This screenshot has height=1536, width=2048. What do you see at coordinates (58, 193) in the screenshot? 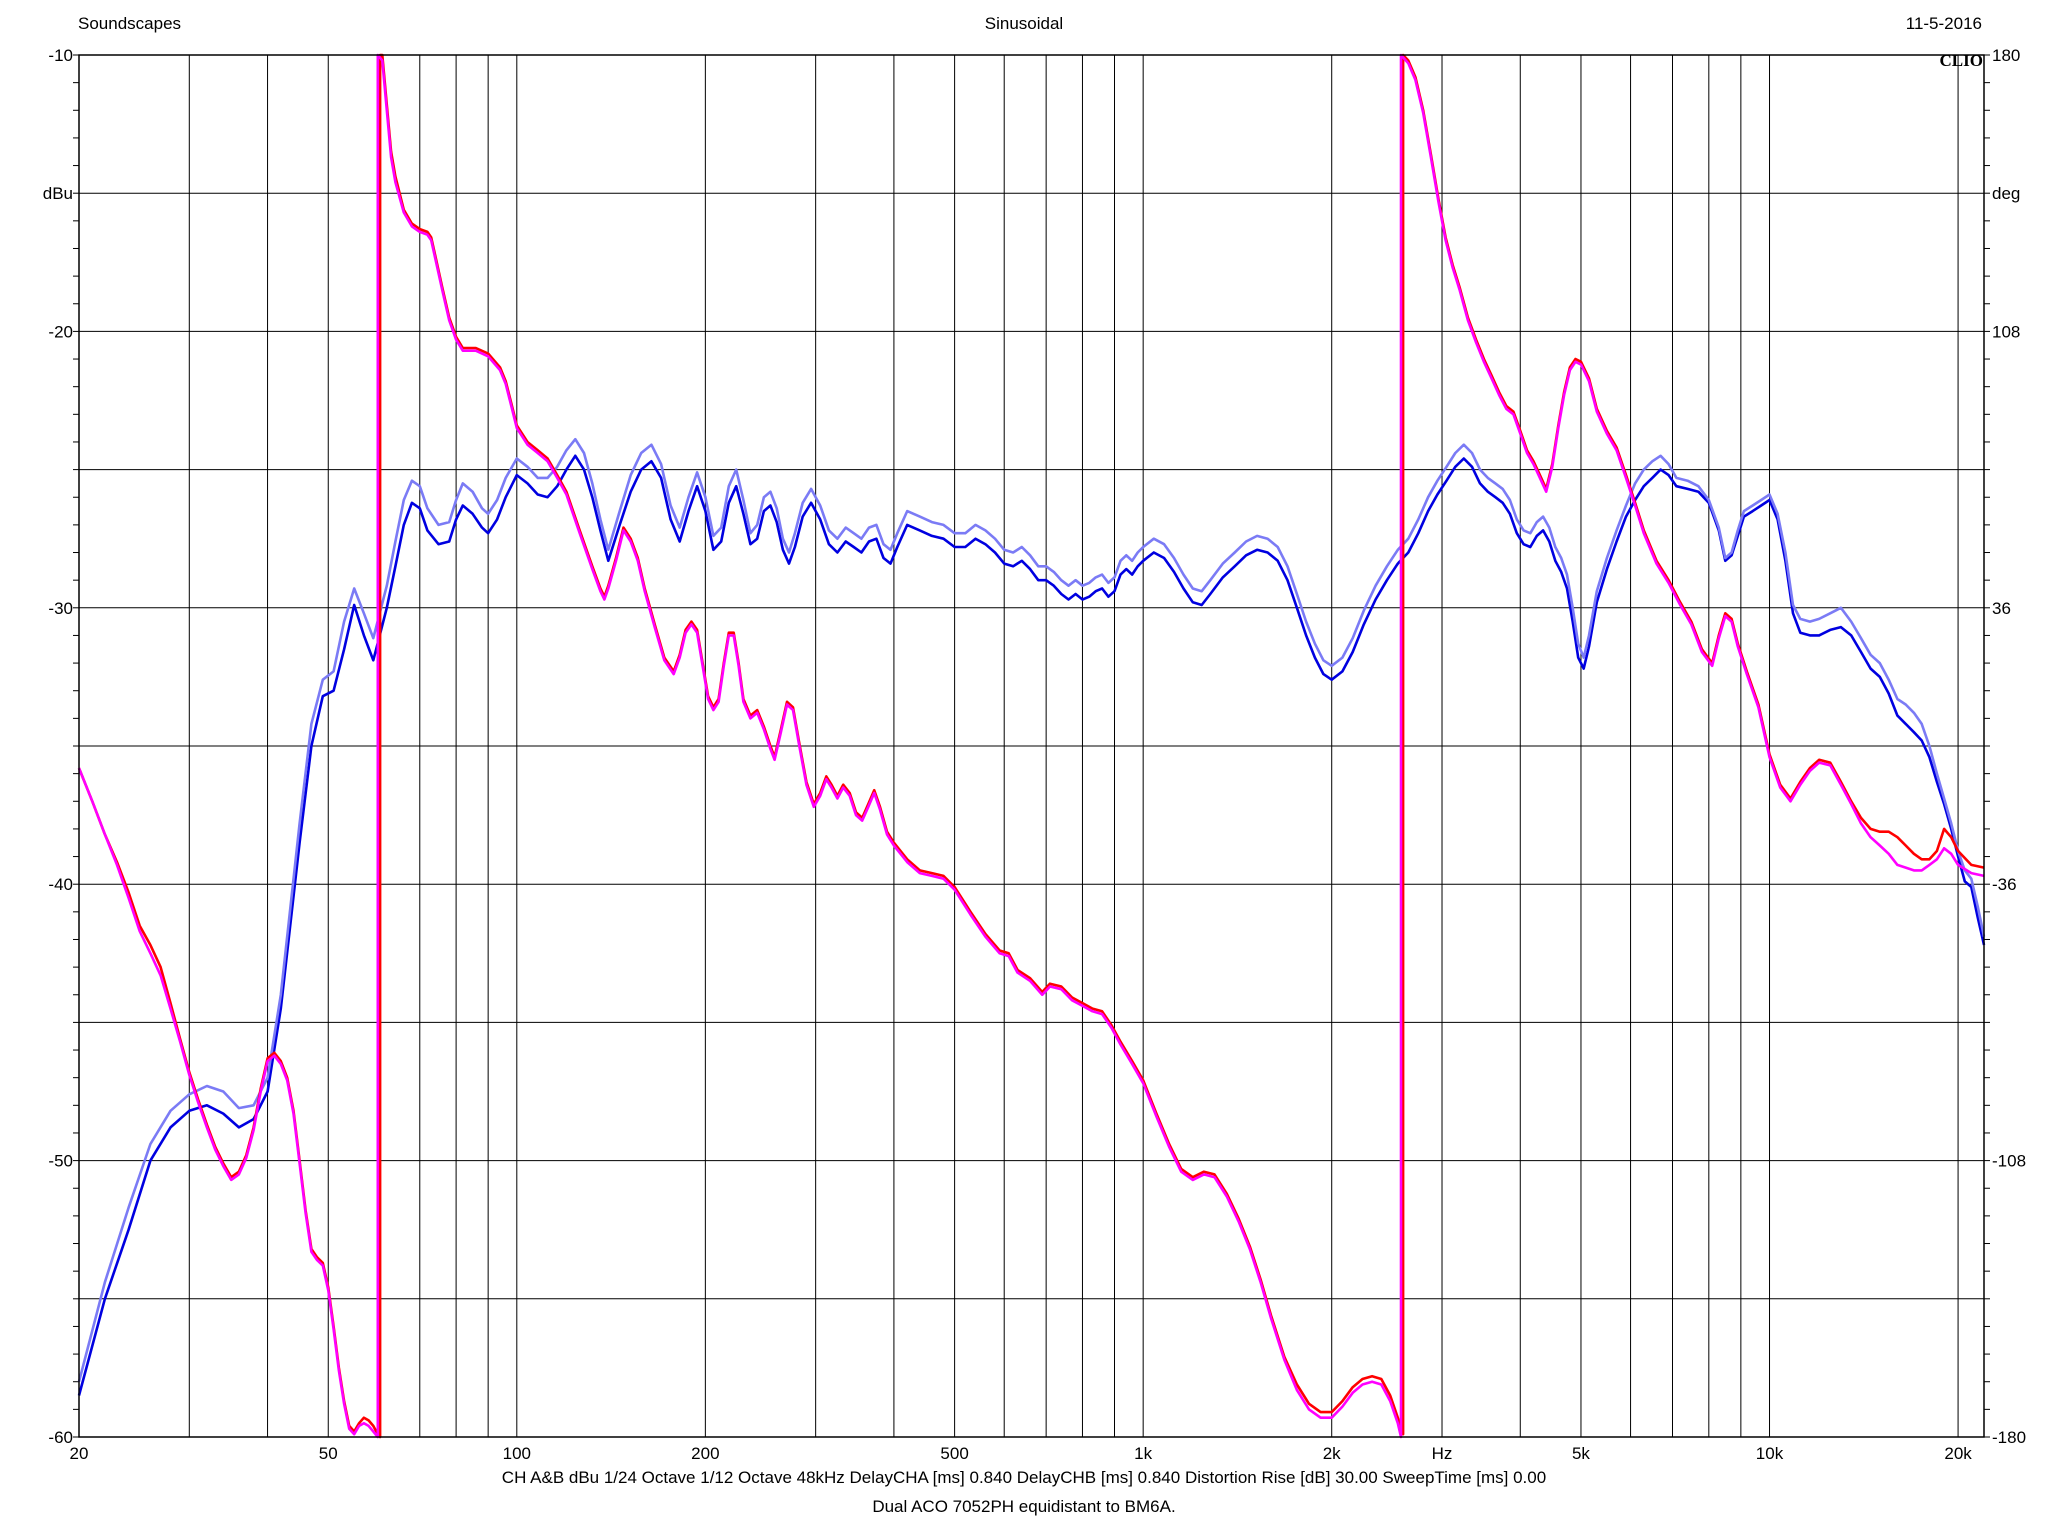
I see `y-tick-label: dBu` at bounding box center [58, 193].